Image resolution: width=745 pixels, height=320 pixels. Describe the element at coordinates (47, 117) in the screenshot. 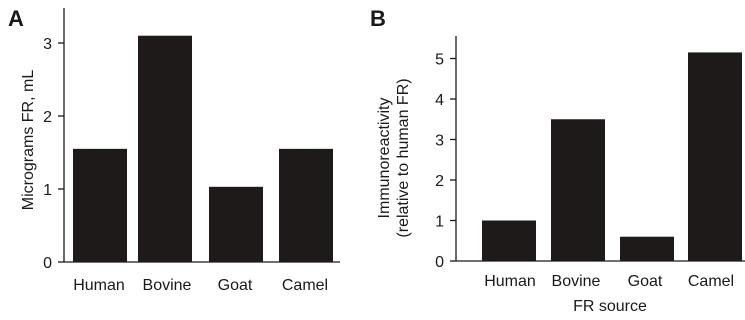

I see `a-ytick-label-2: 2` at that location.